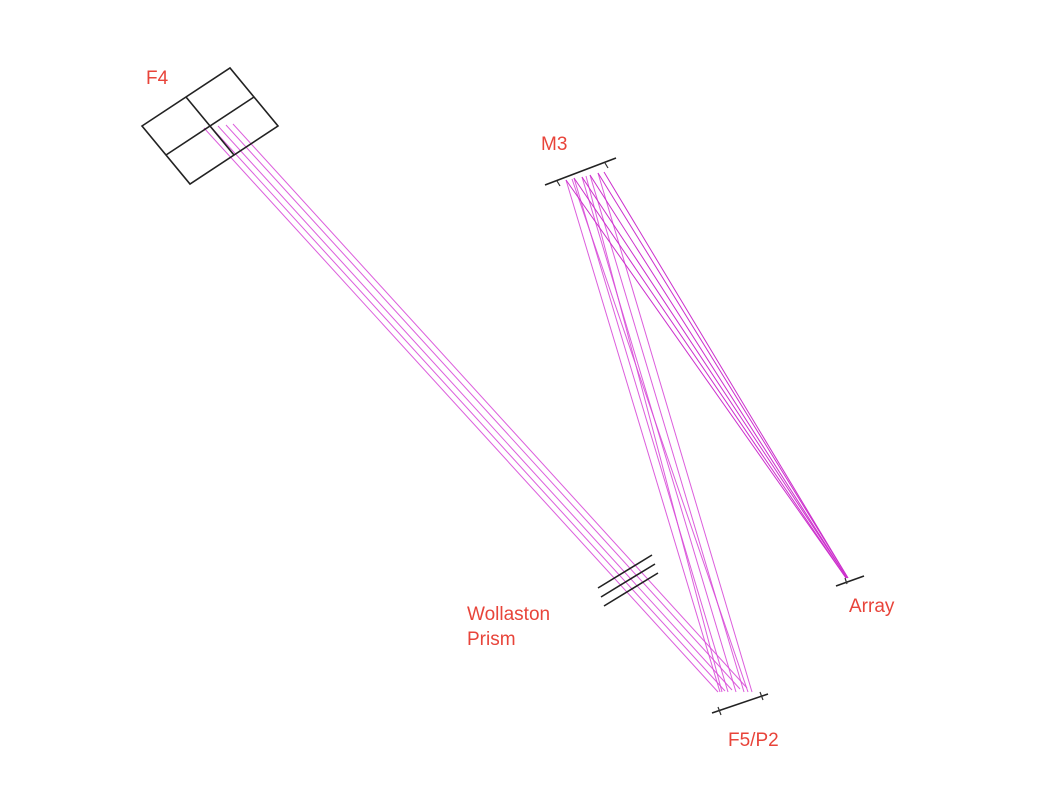 This screenshot has height=794, width=1058. Describe the element at coordinates (157, 78) in the screenshot. I see `label-f4: F4` at that location.